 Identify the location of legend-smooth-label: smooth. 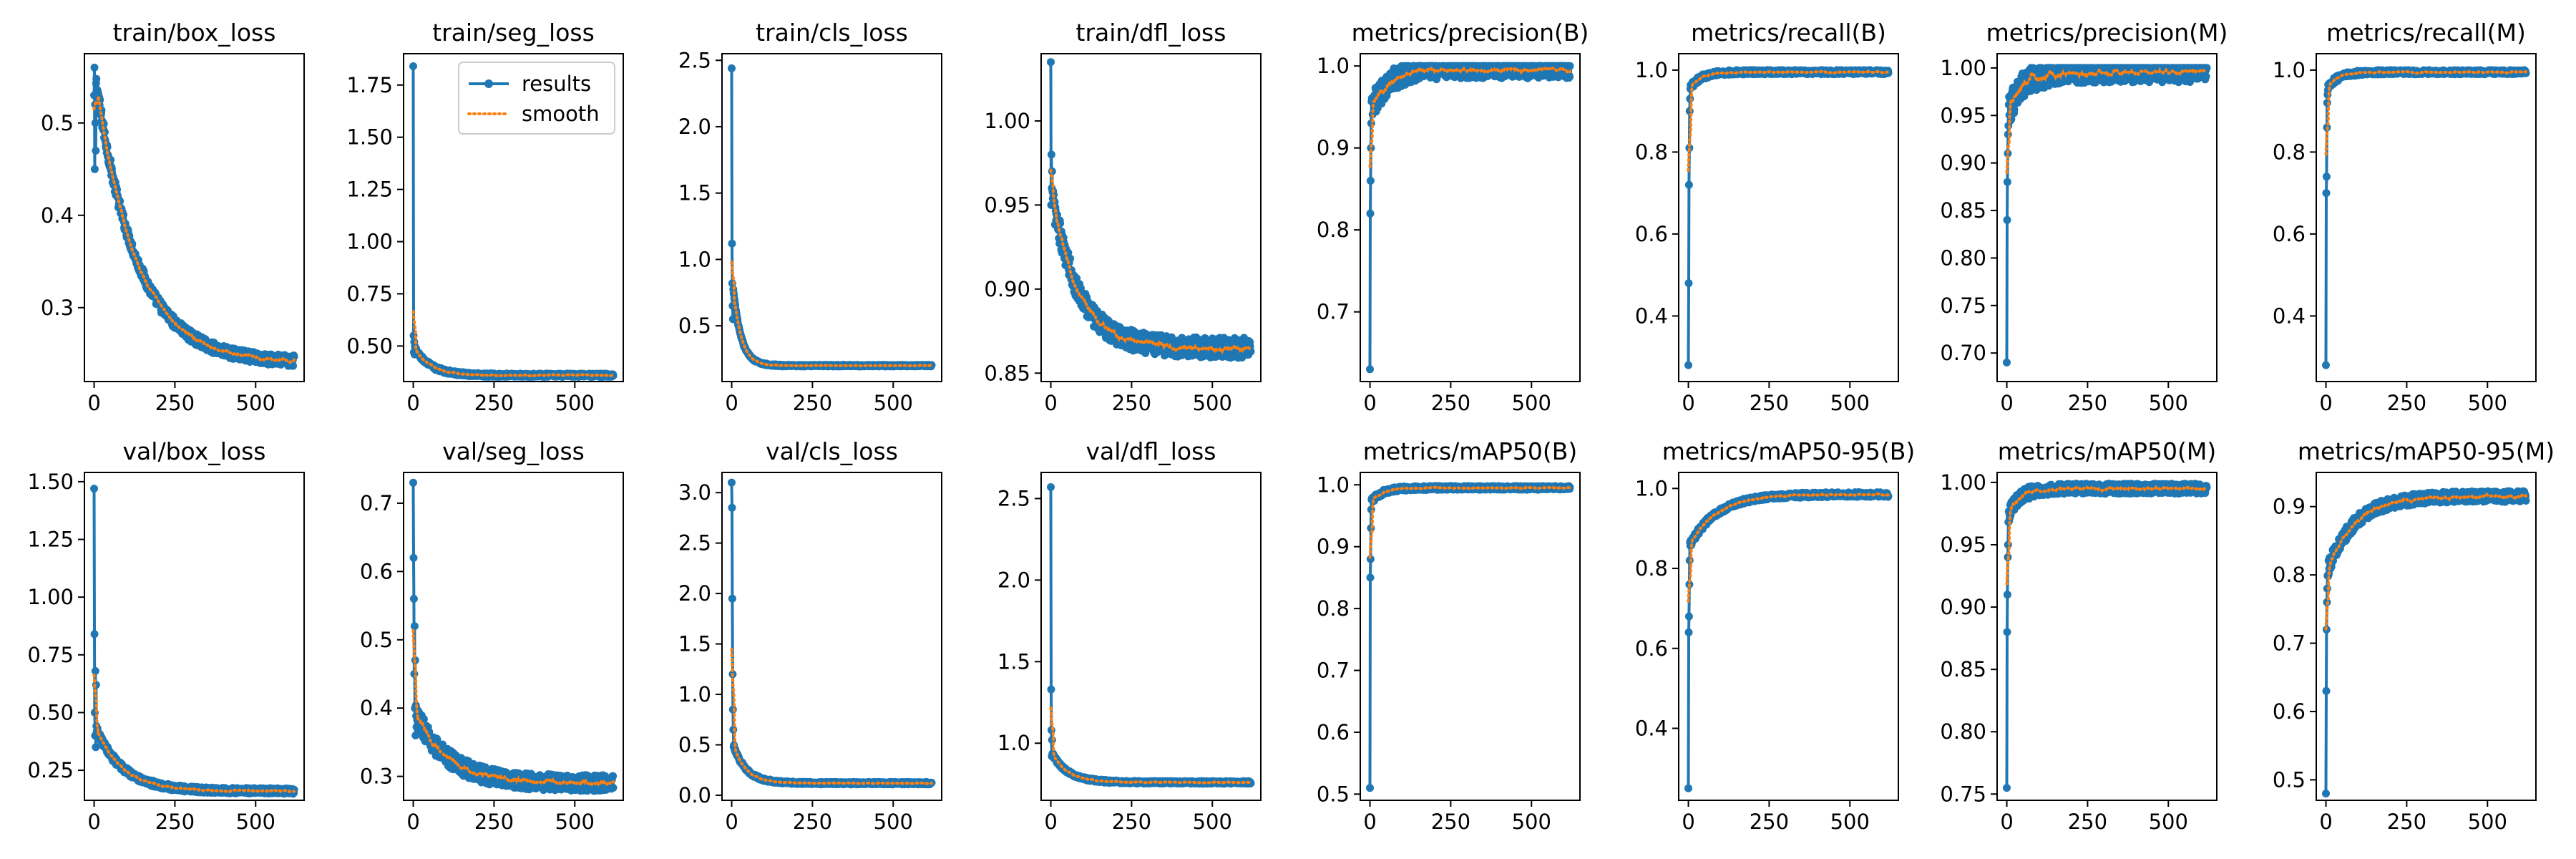
(561, 114).